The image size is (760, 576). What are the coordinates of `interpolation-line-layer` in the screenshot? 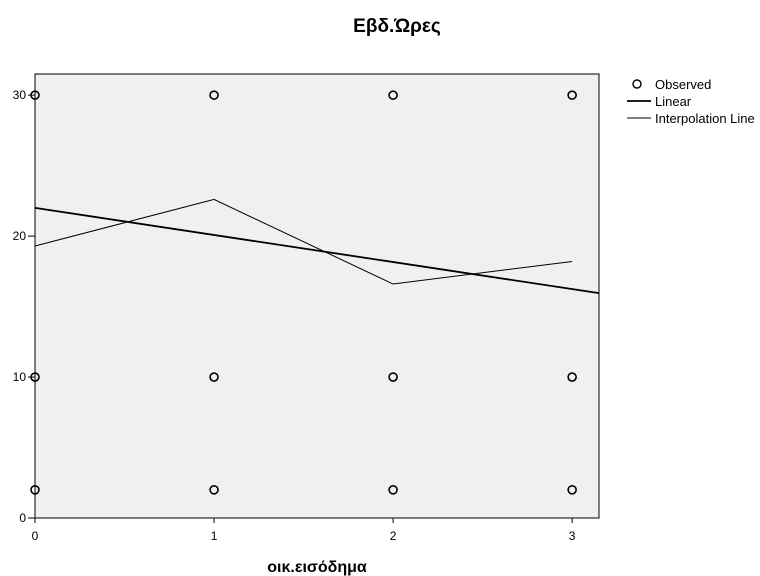 It's located at (303, 241).